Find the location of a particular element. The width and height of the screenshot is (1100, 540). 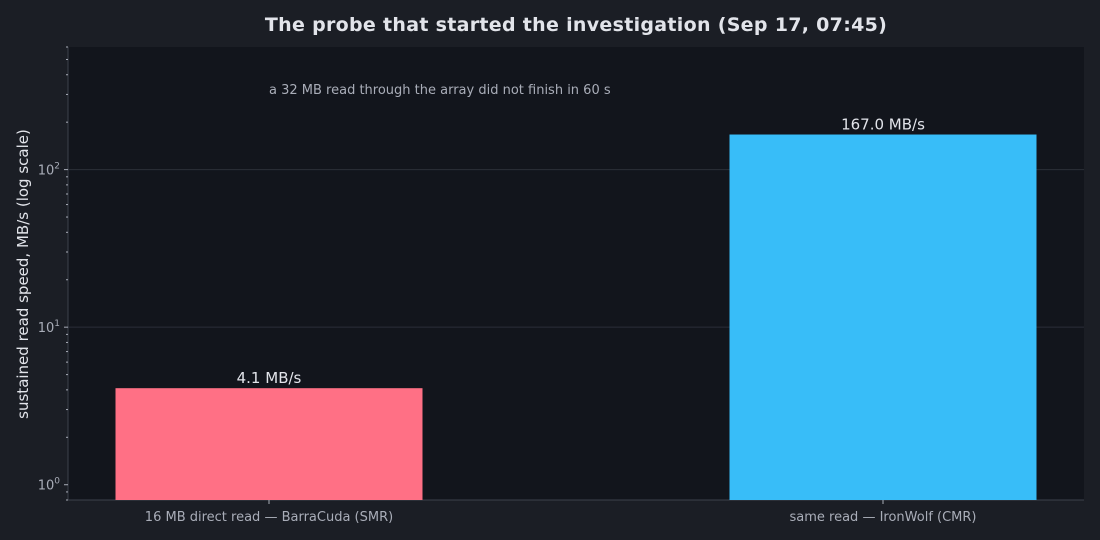

y-tick-label: 10² is located at coordinates (49, 170).